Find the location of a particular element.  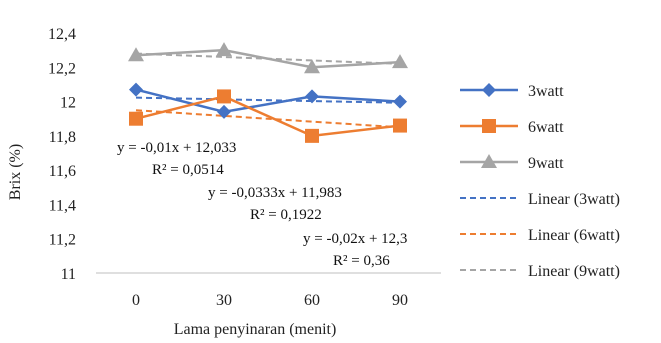

legend-label-6watt: 6watt is located at coordinates (546, 127).